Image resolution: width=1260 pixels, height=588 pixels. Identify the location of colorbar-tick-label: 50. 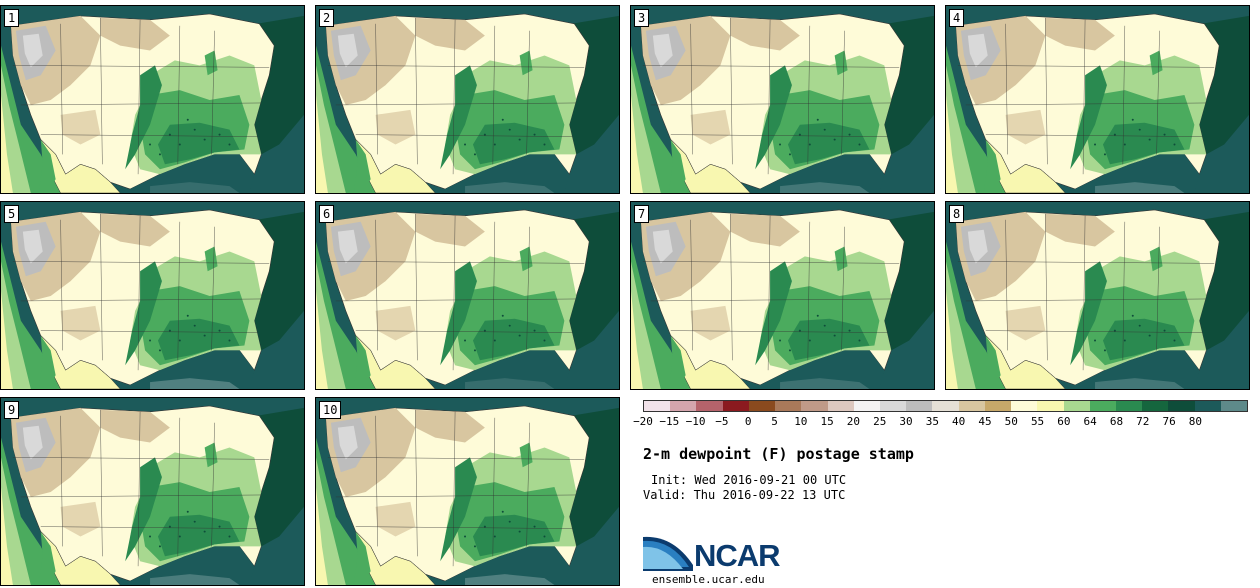
(1011, 421).